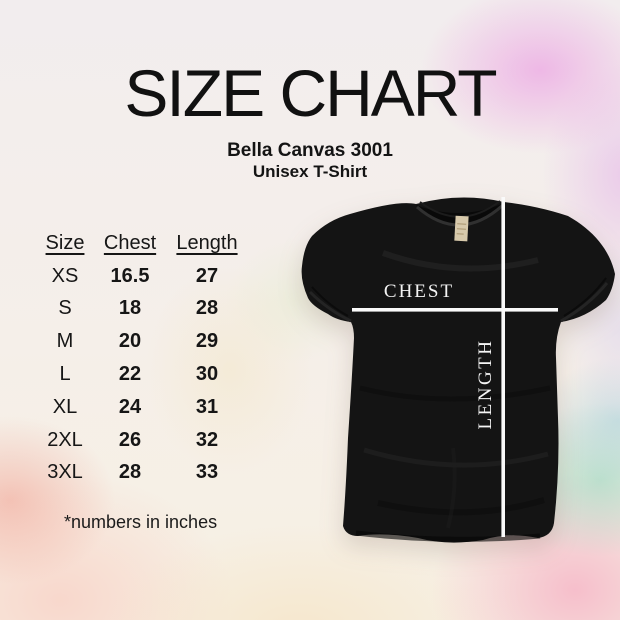 This screenshot has width=620, height=620. I want to click on length-label: LENGTH, so click(485, 384).